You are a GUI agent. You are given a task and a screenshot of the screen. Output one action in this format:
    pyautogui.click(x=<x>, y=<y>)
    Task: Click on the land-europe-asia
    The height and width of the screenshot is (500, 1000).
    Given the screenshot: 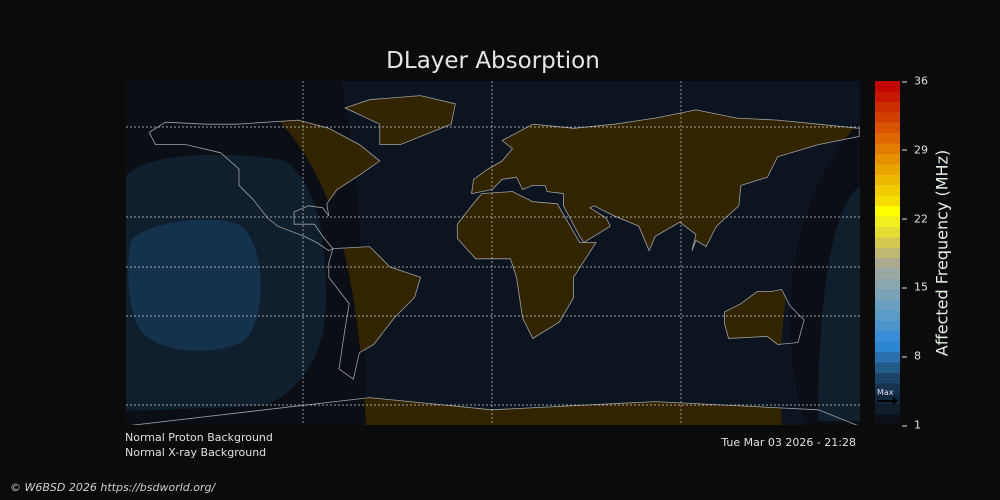 What is the action you would take?
    pyautogui.click(x=665, y=180)
    